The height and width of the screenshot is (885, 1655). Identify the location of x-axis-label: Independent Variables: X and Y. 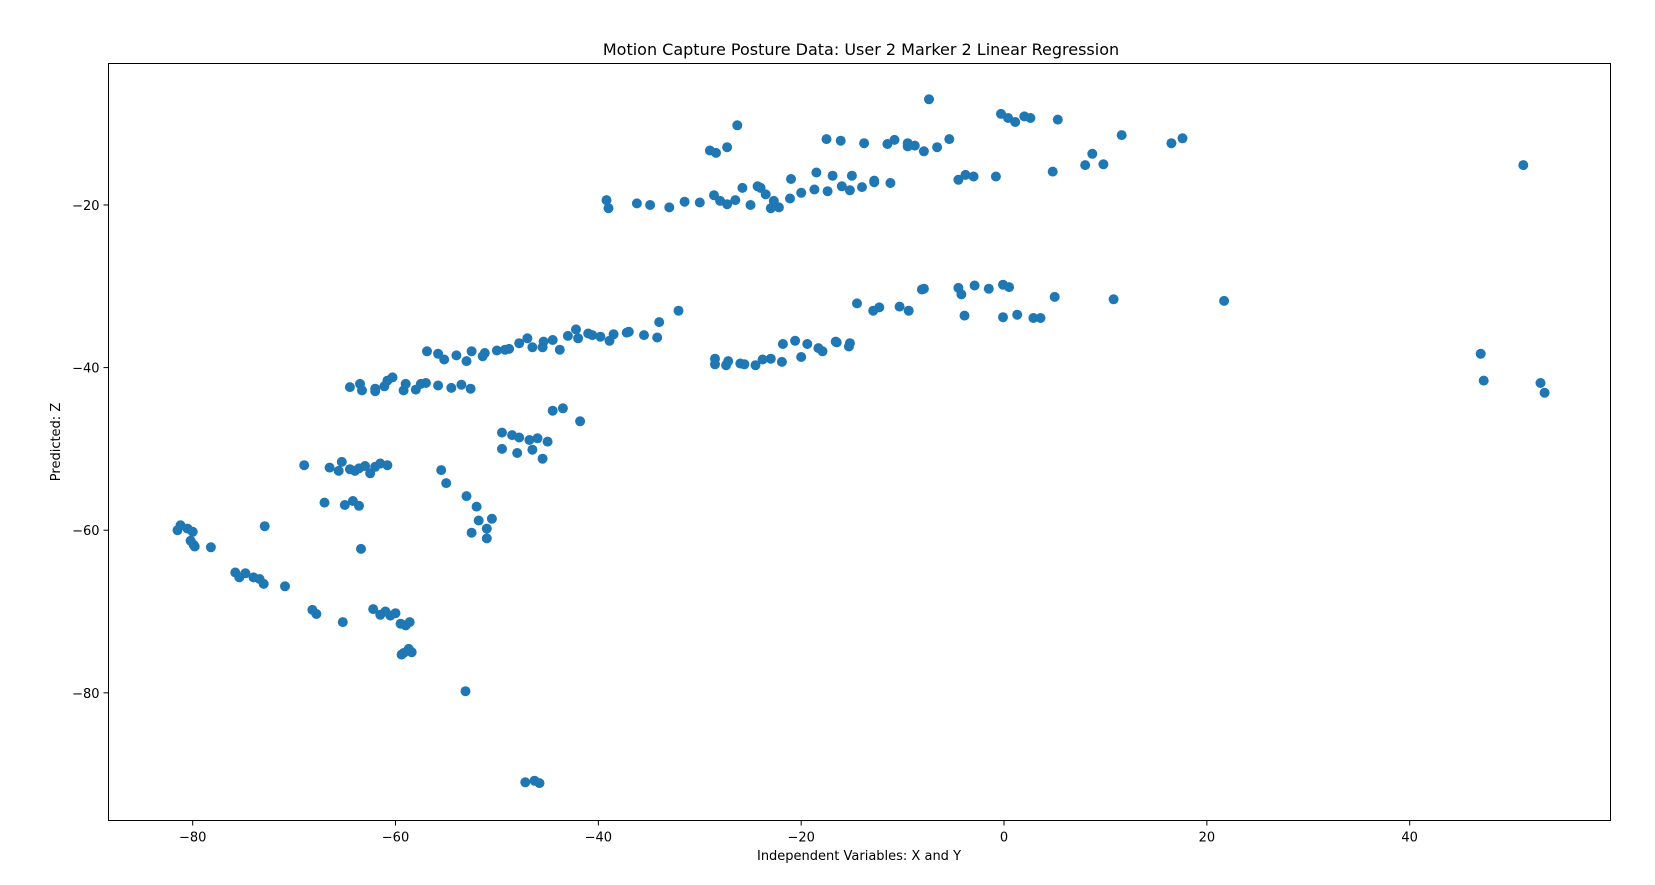
(859, 856).